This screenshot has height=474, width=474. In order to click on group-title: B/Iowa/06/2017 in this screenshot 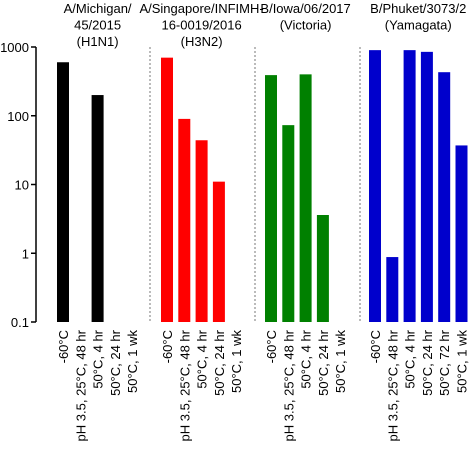, I will do `click(305, 8)`.